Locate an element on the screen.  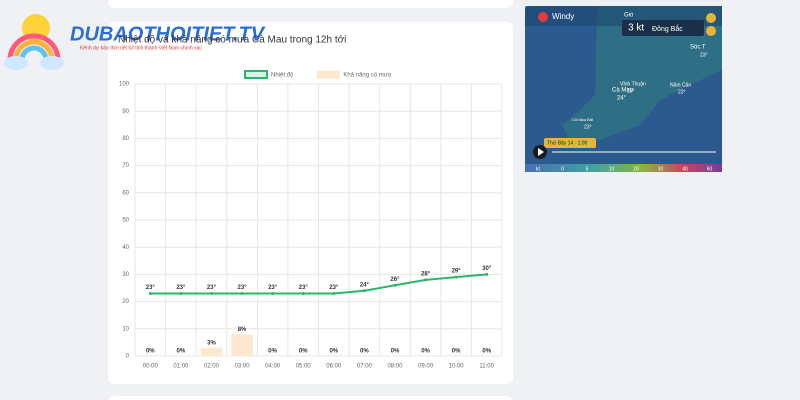
value-label: 28° is located at coordinates (426, 274).